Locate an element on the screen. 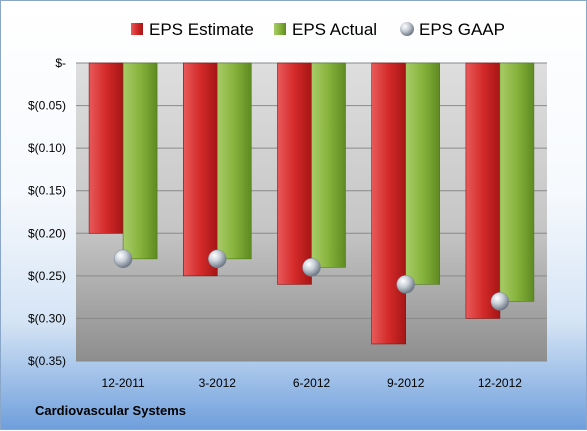 This screenshot has width=587, height=431. legend: EPS Estimate EPS Actual EPS GAAP is located at coordinates (318, 29).